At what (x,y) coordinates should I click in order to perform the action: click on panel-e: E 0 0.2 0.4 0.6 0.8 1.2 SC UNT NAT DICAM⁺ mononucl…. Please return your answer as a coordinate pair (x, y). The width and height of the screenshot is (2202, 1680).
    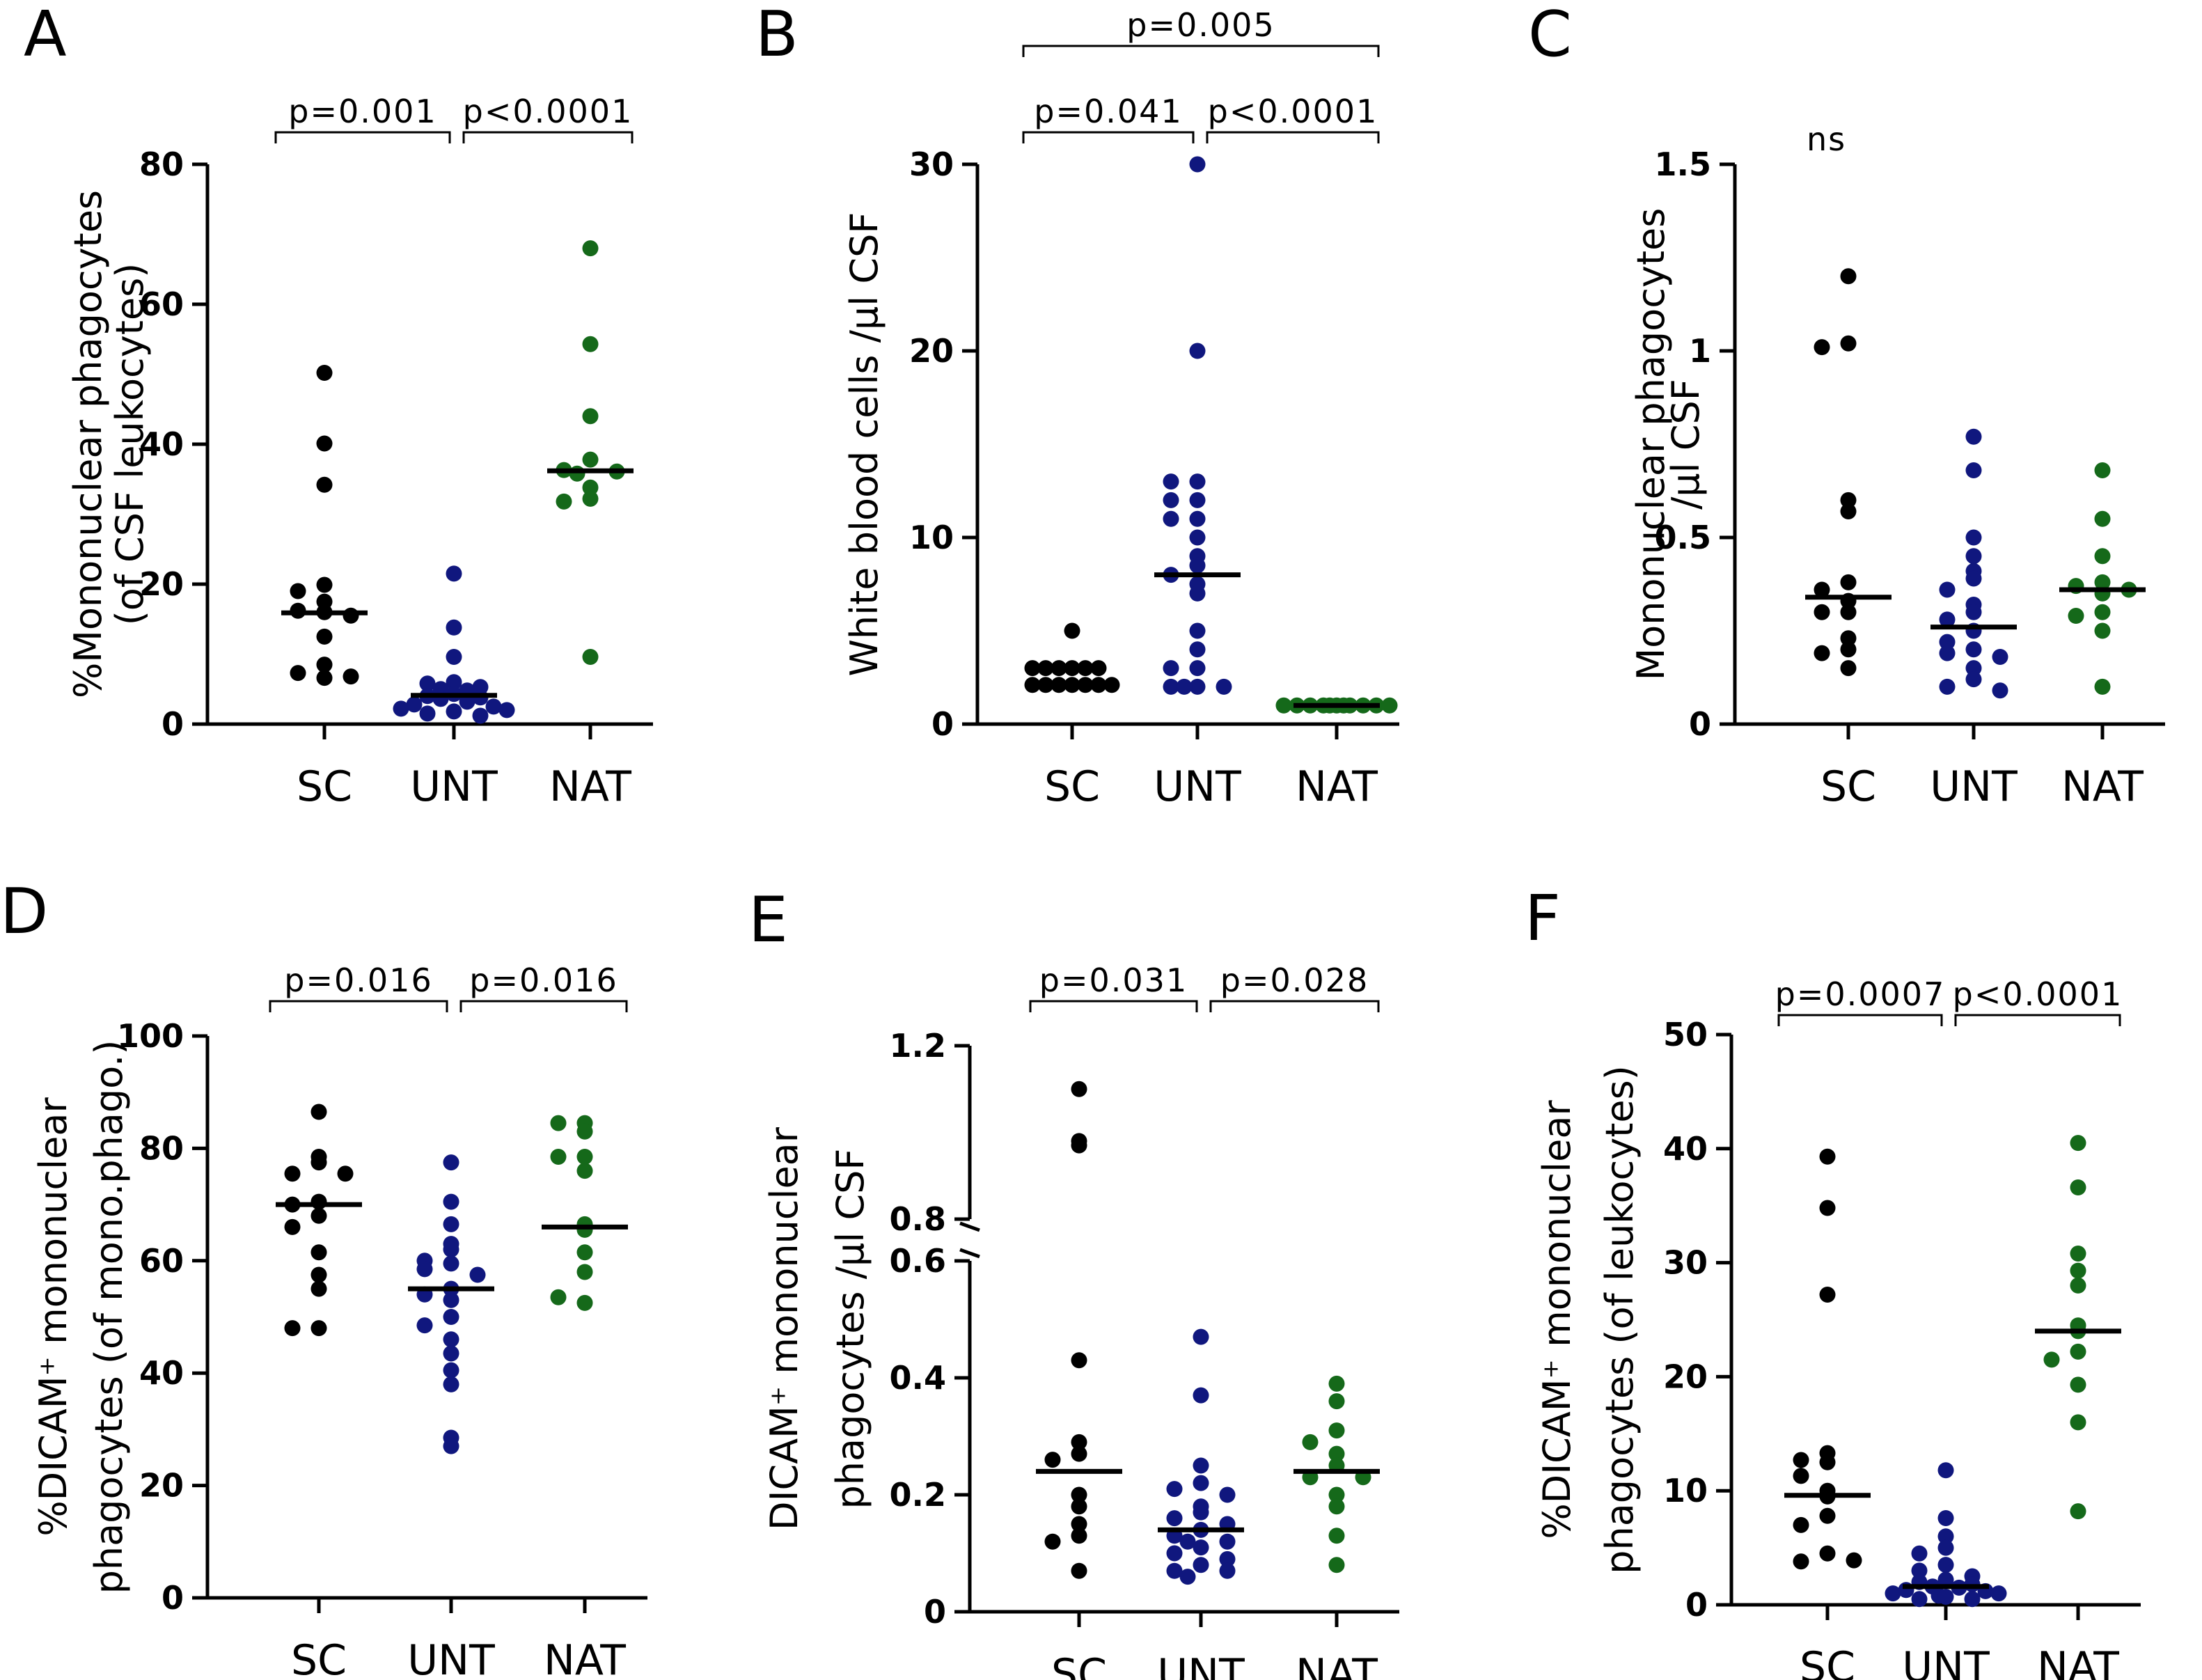
    Looking at the image, I should click on (1073, 1282).